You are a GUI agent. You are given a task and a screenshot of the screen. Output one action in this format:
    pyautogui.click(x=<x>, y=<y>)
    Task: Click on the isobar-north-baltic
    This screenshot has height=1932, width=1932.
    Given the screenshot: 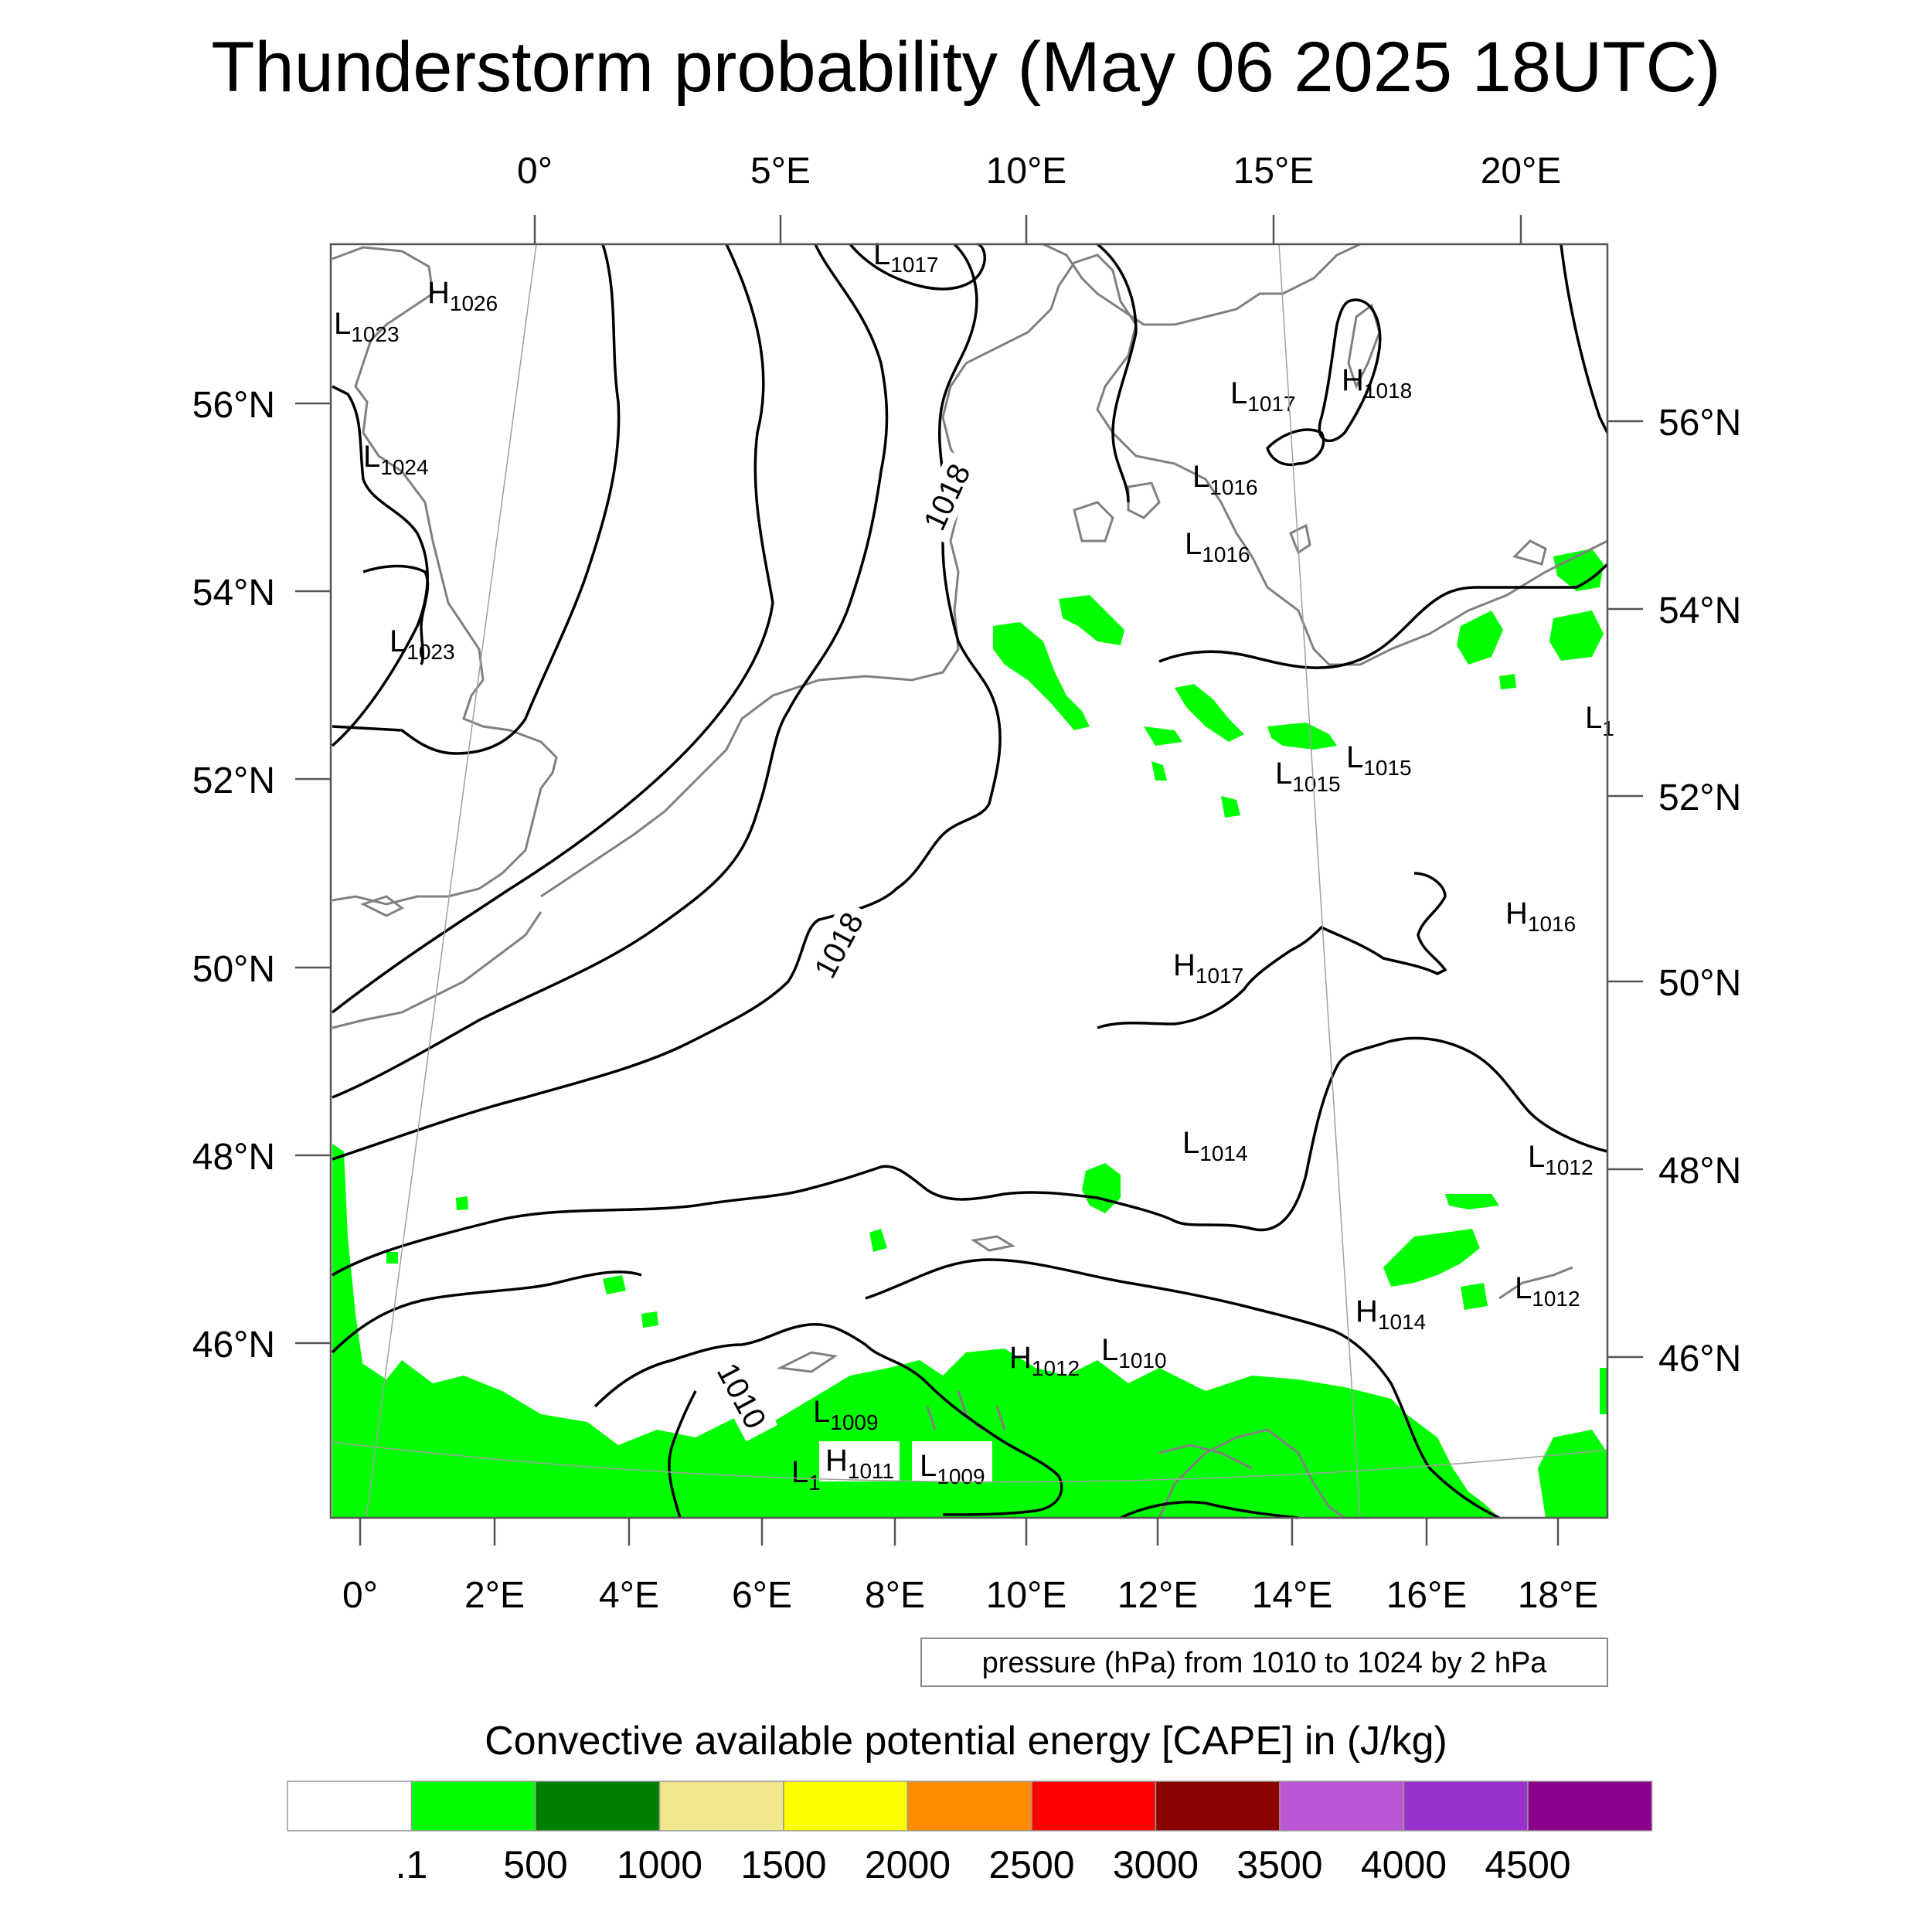 What is the action you would take?
    pyautogui.click(x=1117, y=373)
    